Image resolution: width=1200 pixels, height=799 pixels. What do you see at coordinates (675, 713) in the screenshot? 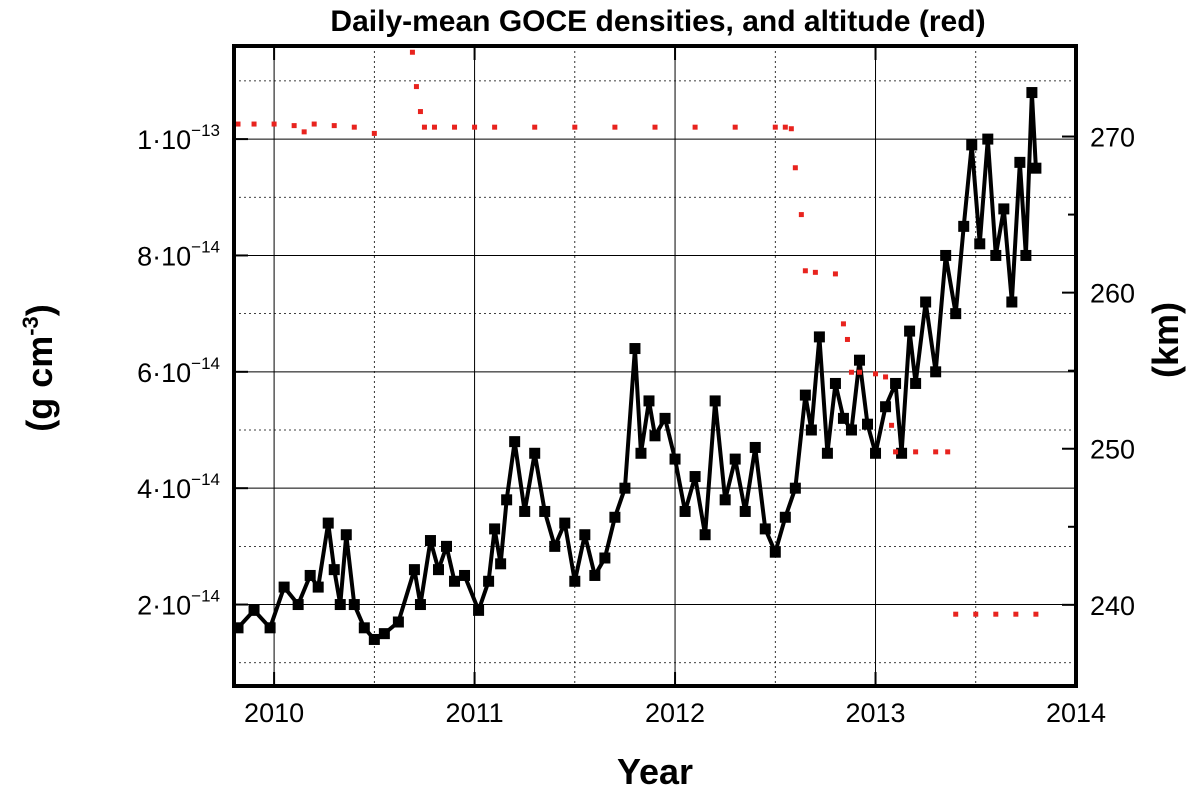
I see `x-tick-label: 2012` at bounding box center [675, 713].